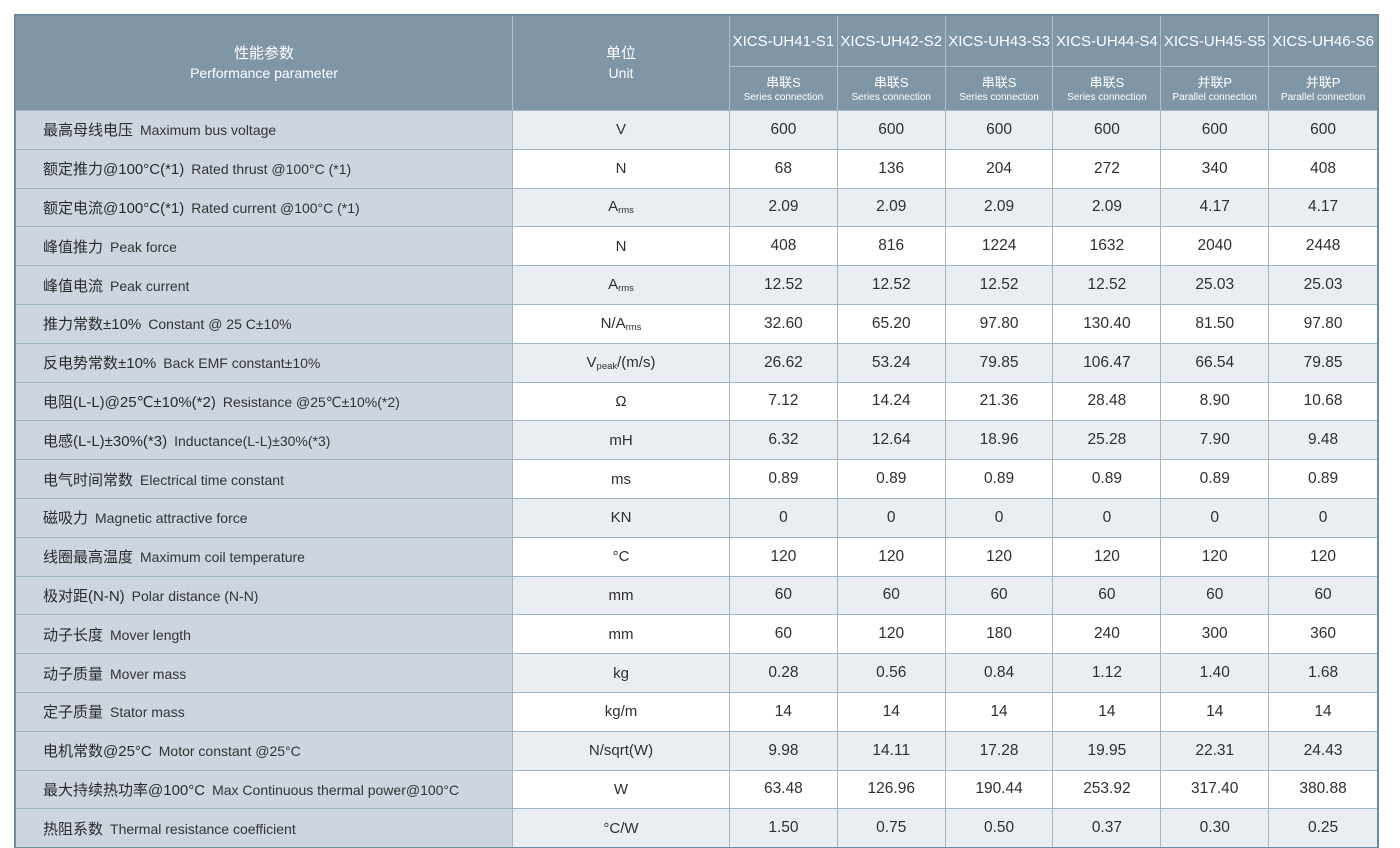  I want to click on value-cell: 0.84, so click(999, 673).